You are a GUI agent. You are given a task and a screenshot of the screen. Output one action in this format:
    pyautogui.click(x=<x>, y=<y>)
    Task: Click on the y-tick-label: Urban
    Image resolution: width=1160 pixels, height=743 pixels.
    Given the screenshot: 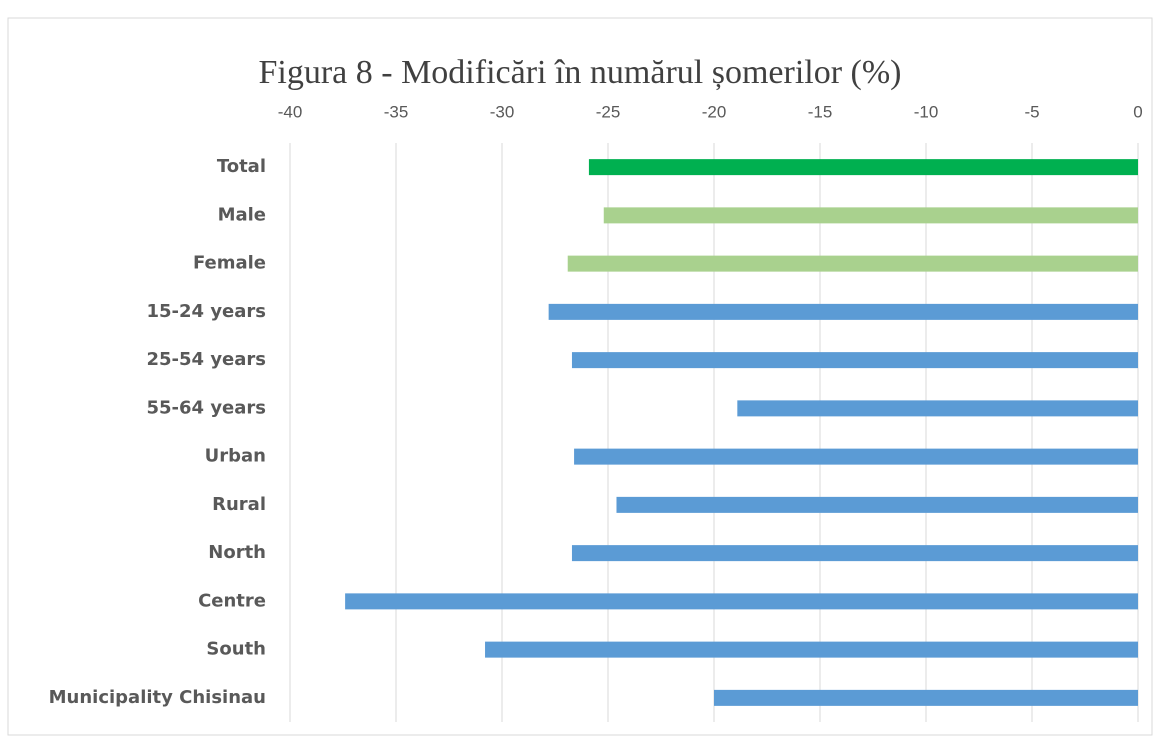 What is the action you would take?
    pyautogui.click(x=235, y=456)
    